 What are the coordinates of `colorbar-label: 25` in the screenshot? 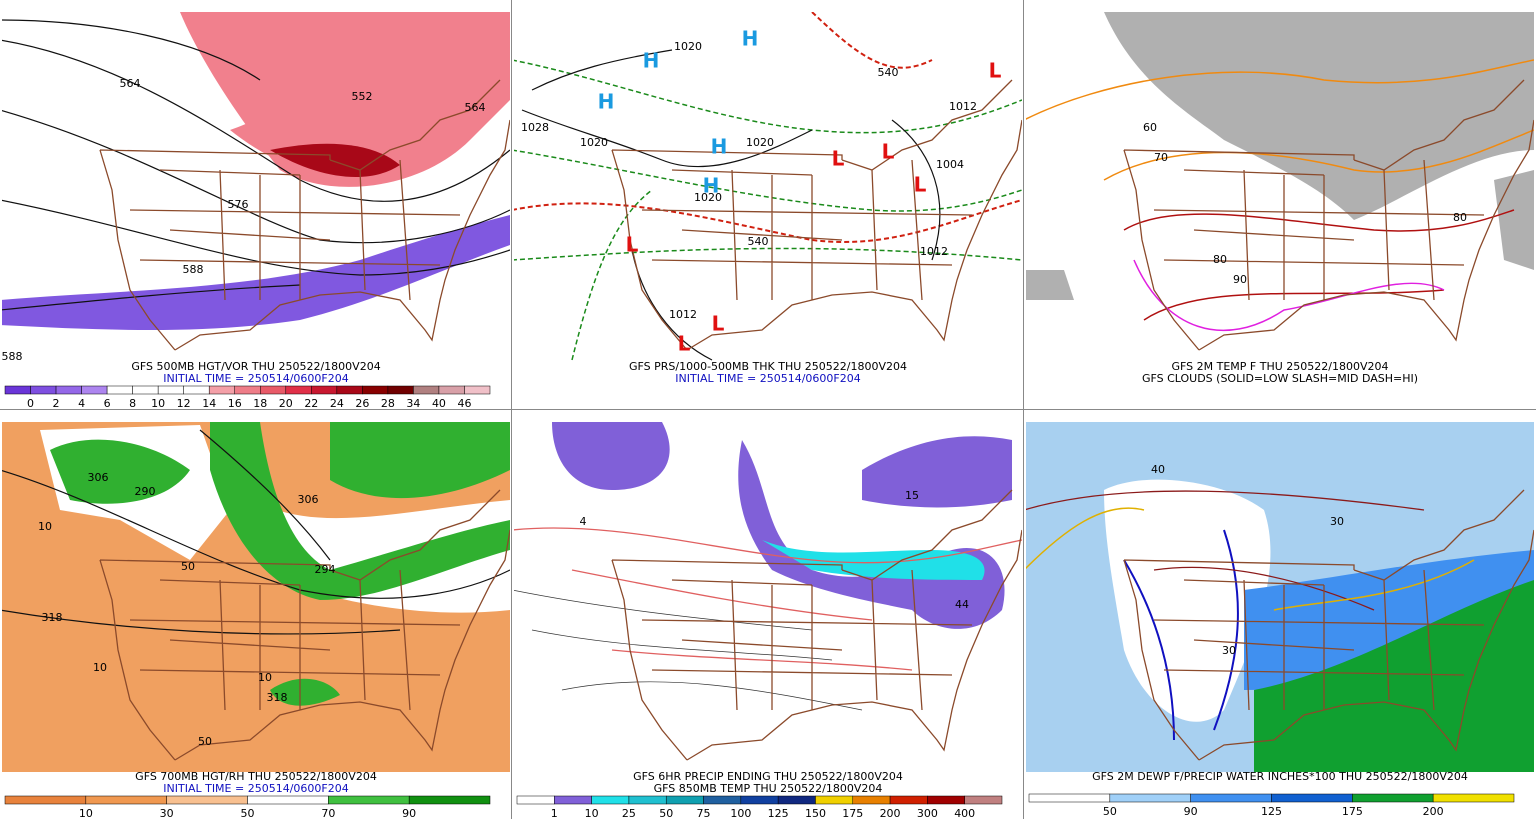 It's located at (629, 813).